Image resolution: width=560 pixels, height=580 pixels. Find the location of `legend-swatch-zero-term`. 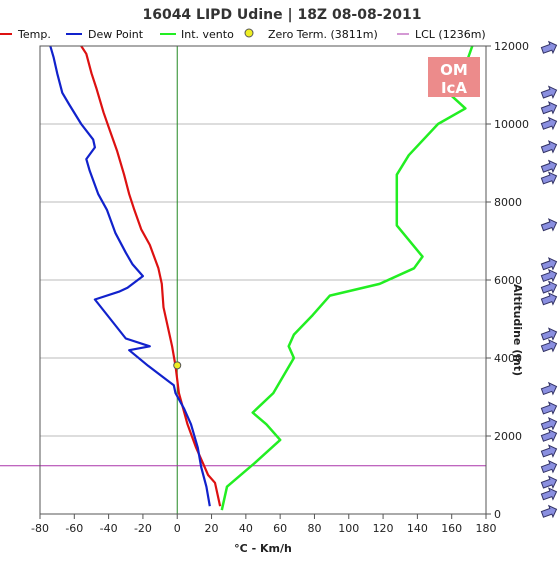

legend-swatch-zero-term is located at coordinates (249, 33).